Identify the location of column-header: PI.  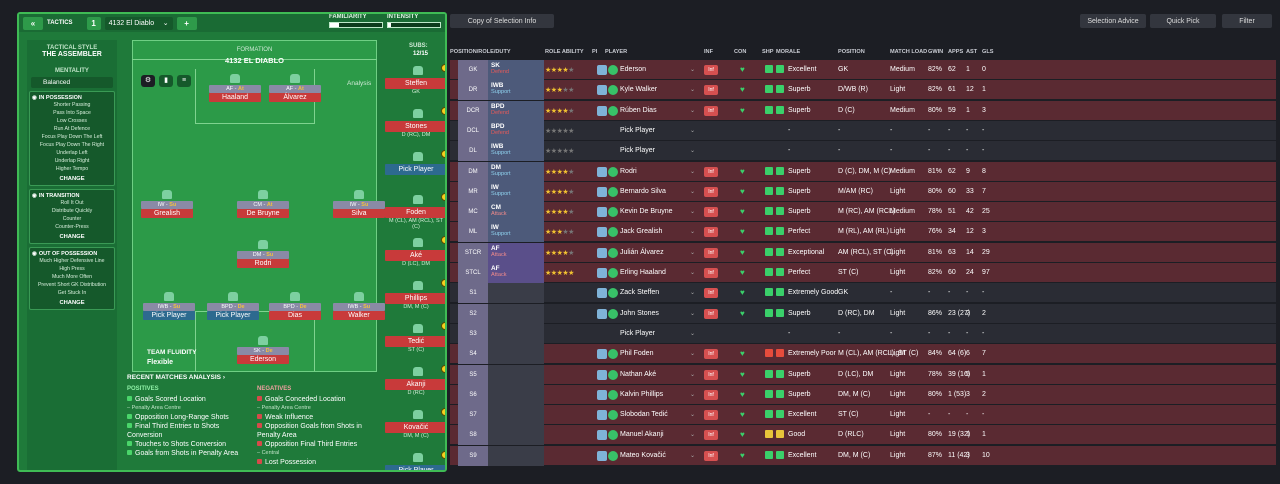
(595, 52).